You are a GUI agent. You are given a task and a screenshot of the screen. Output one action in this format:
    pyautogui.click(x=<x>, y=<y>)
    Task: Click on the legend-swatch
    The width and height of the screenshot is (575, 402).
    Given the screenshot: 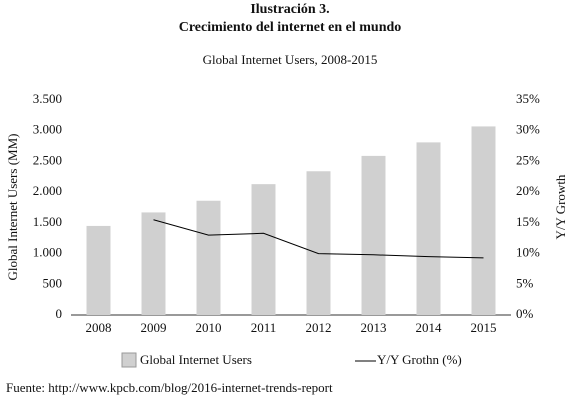 What is the action you would take?
    pyautogui.click(x=129, y=360)
    